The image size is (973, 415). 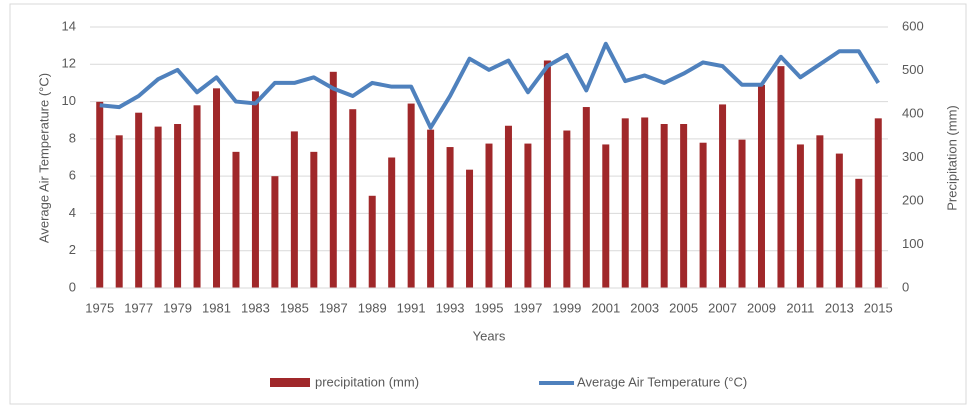 What do you see at coordinates (566, 307) in the screenshot?
I see `x-tick-label: 1999` at bounding box center [566, 307].